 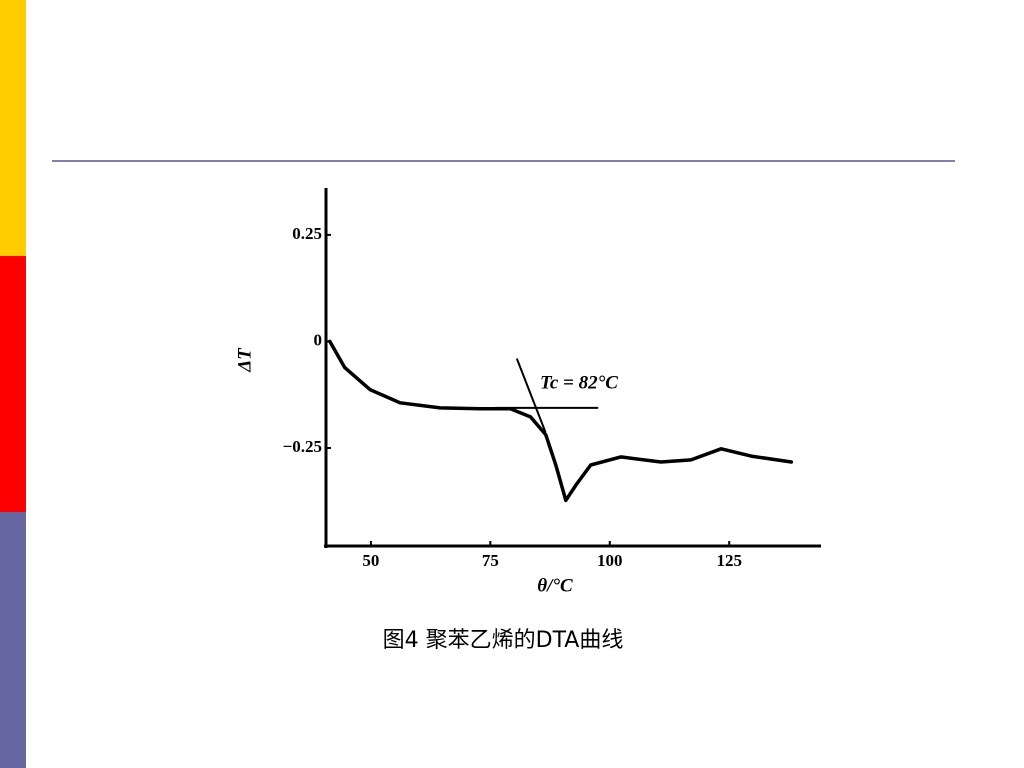 What do you see at coordinates (302, 446) in the screenshot?
I see `y-tick-label: −0.25` at bounding box center [302, 446].